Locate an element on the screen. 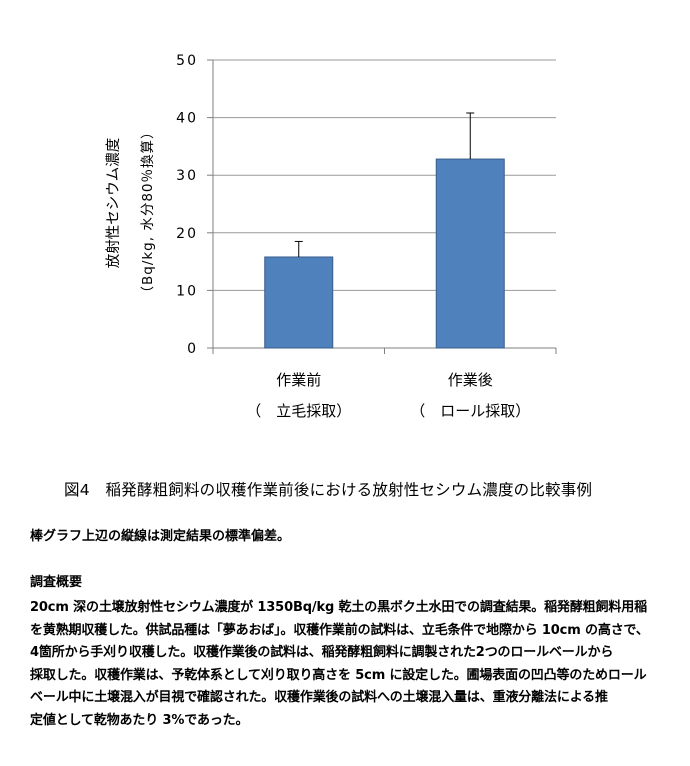 The image size is (690, 766). y-axis-label-line2: （Bq/kg, 水分80％換算） is located at coordinates (148, 211).